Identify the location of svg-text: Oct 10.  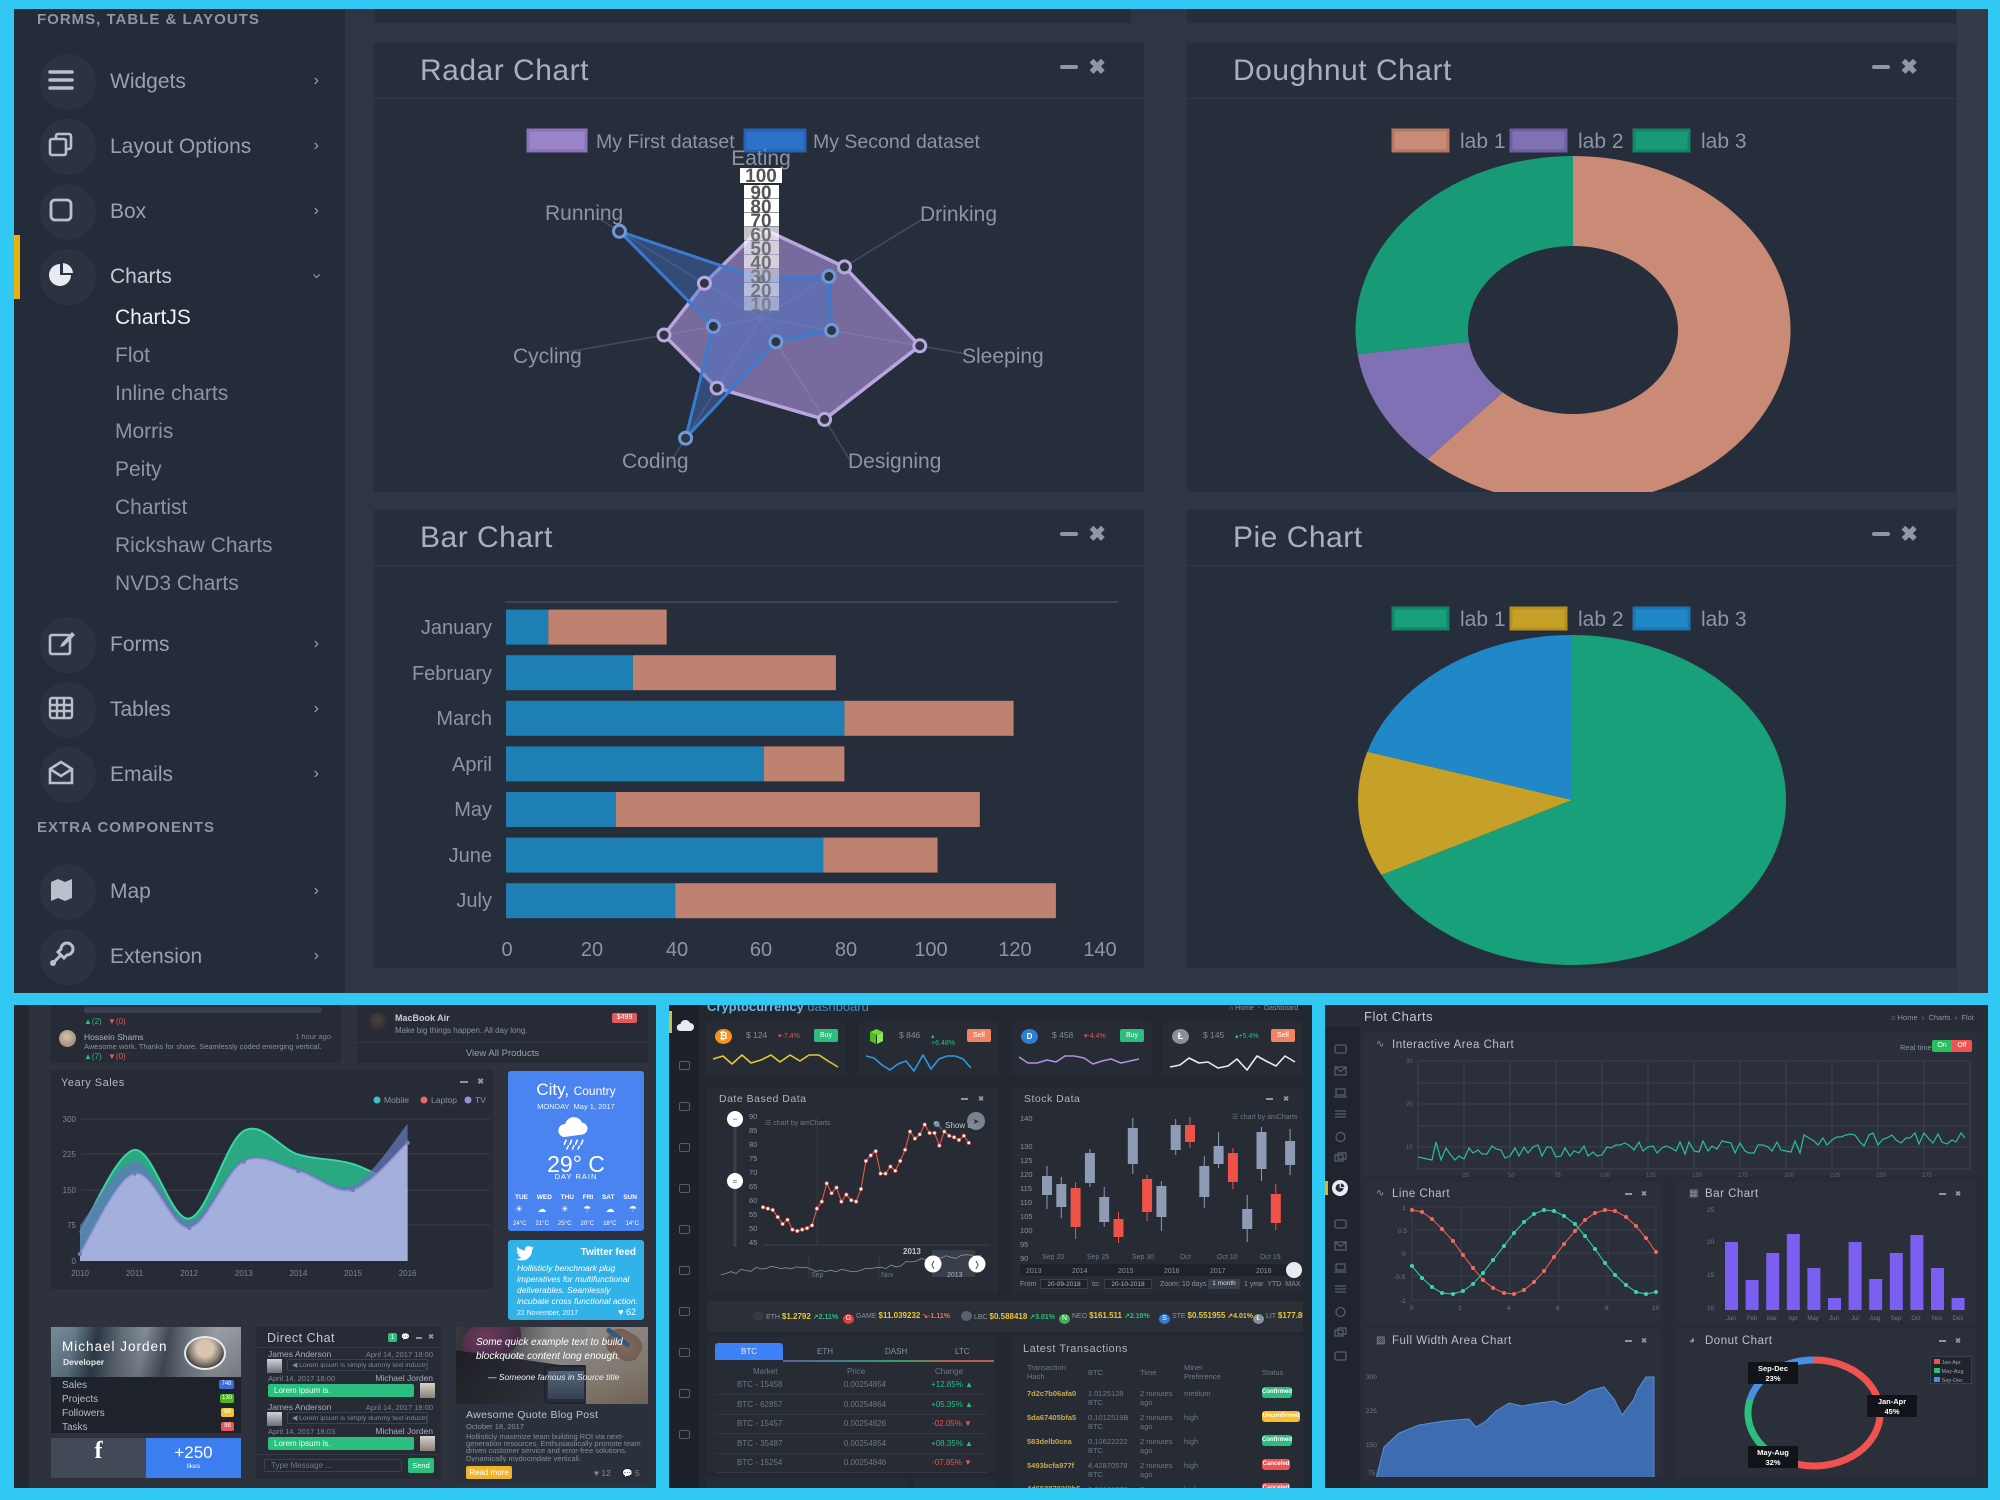
(1227, 1257).